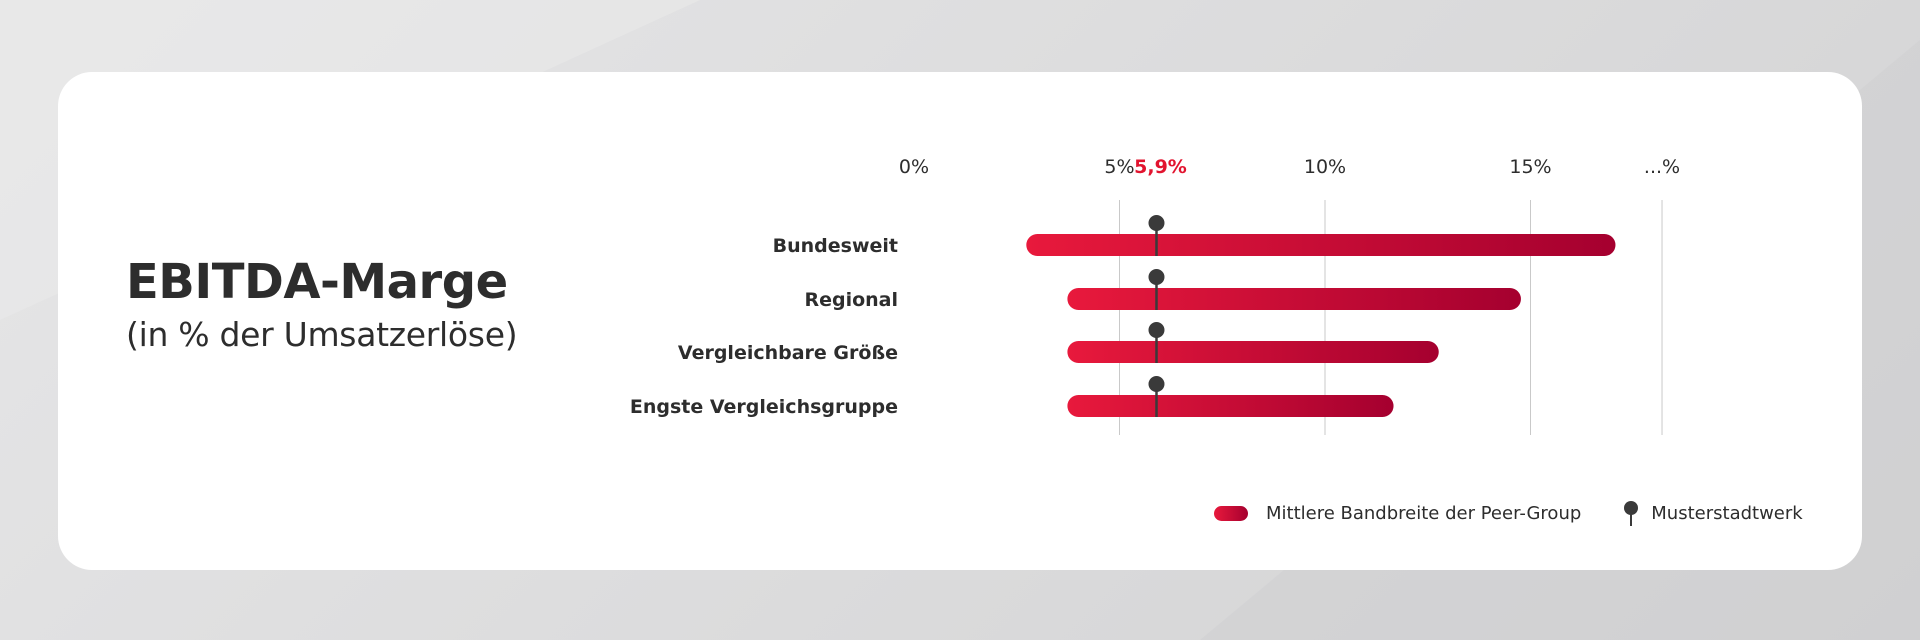 Image resolution: width=1920 pixels, height=640 pixels. What do you see at coordinates (317, 282) in the screenshot?
I see `chart-title: EBITDA-Marge` at bounding box center [317, 282].